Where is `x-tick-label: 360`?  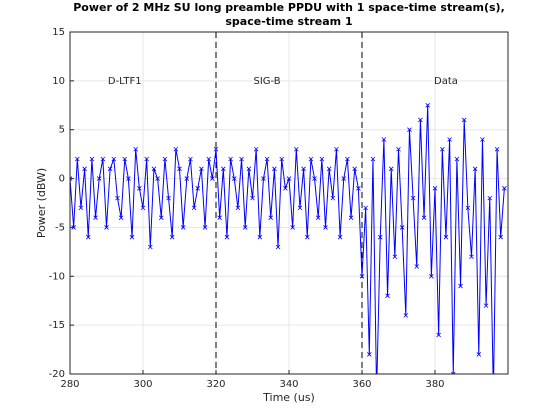
x-tick-label: 360 is located at coordinates (361, 384).